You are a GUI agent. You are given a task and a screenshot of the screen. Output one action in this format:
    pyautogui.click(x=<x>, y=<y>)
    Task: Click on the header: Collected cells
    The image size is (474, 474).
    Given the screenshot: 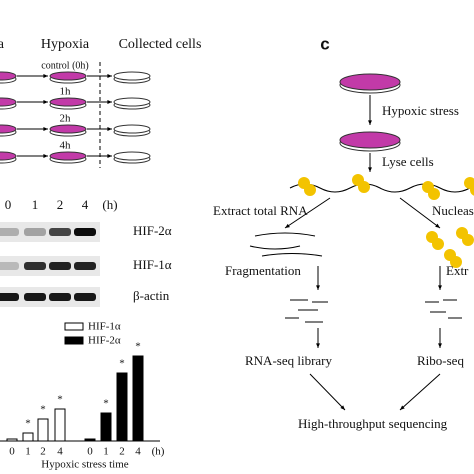 What is the action you would take?
    pyautogui.click(x=160, y=44)
    